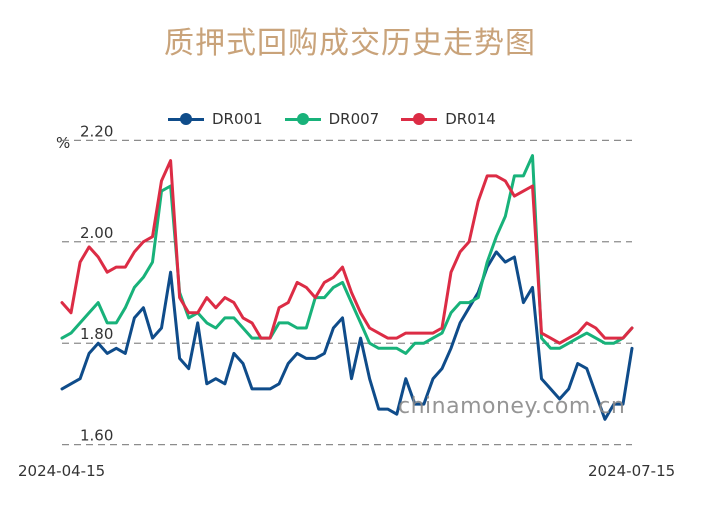  What do you see at coordinates (96, 233) in the screenshot?
I see `y-tick-label: 2.00` at bounding box center [96, 233].